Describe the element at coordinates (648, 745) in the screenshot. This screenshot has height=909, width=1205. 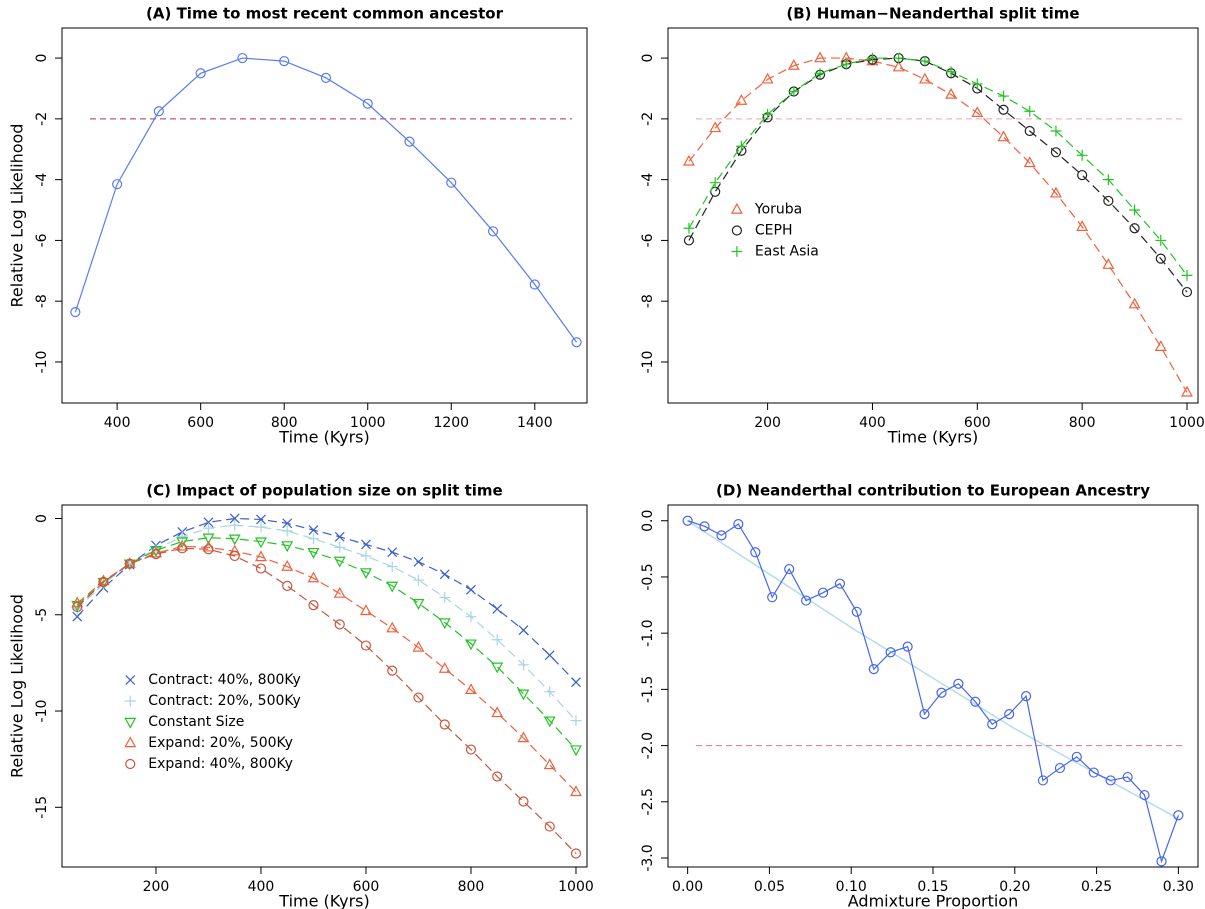
I see `y-tick-label: -2.0` at that location.